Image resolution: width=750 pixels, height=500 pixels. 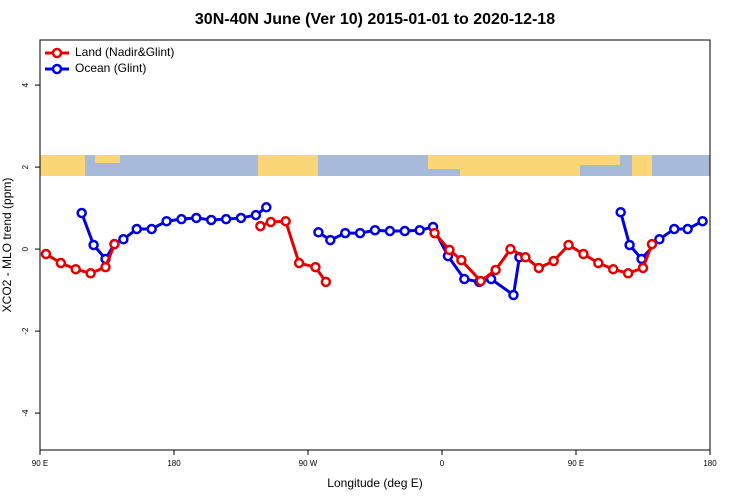 I want to click on x-tick-label: 90 W, so click(x=308, y=463).